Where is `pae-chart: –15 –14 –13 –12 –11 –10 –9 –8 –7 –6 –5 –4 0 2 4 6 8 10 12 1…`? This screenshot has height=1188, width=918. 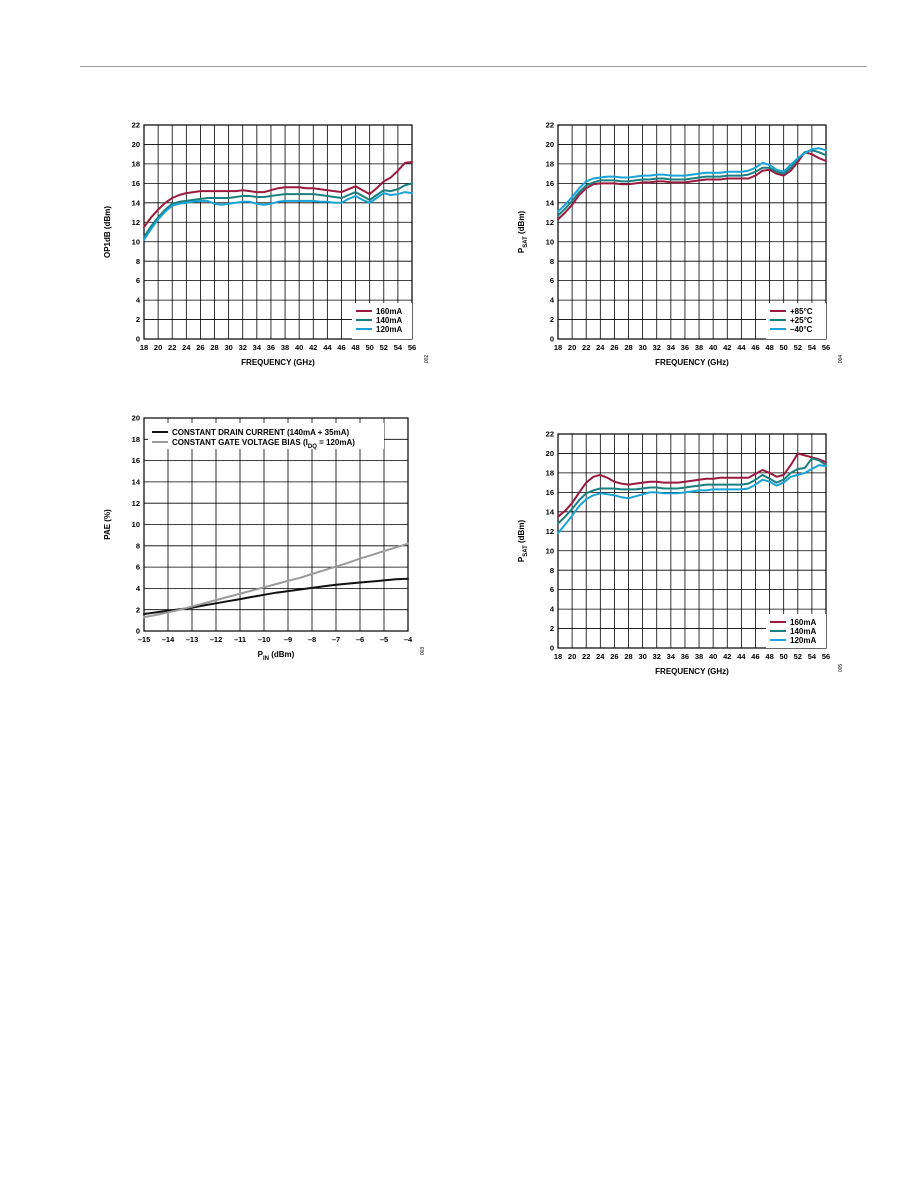 pae-chart: –15 –14 –13 –12 –11 –10 –9 –8 –7 –6 –5 –4 0 2 4 6 8 10 12 1… is located at coordinates (266, 541).